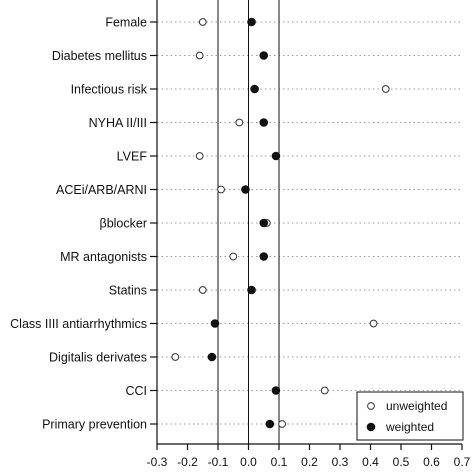 The image size is (474, 474). Describe the element at coordinates (124, 224) in the screenshot. I see `category-label: βblocker` at that location.